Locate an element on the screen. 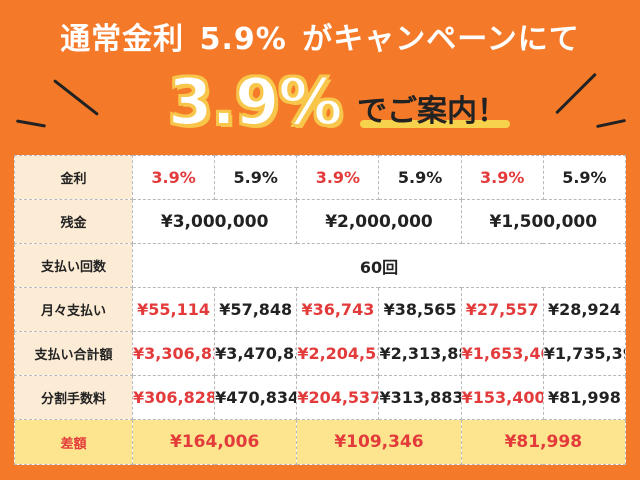 Image resolution: width=640 pixels, height=480 pixels. monthly-campaign: ¥27,557 is located at coordinates (502, 309).